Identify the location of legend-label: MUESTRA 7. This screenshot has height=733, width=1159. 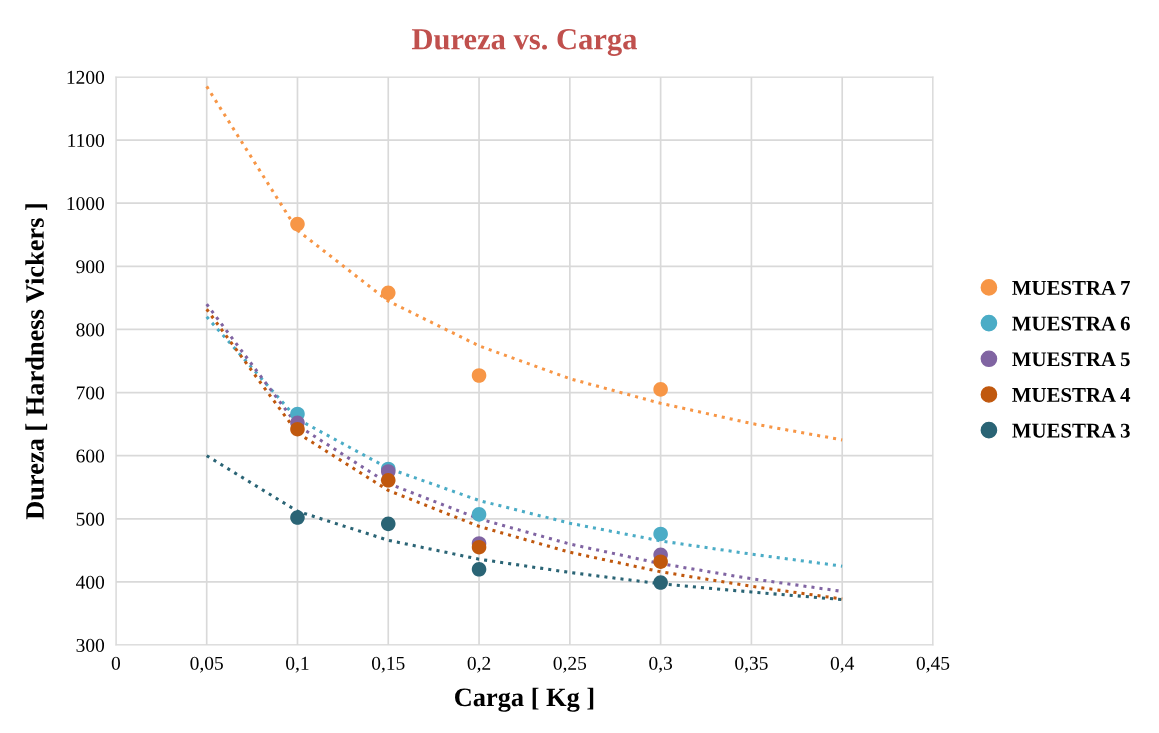
(1071, 287).